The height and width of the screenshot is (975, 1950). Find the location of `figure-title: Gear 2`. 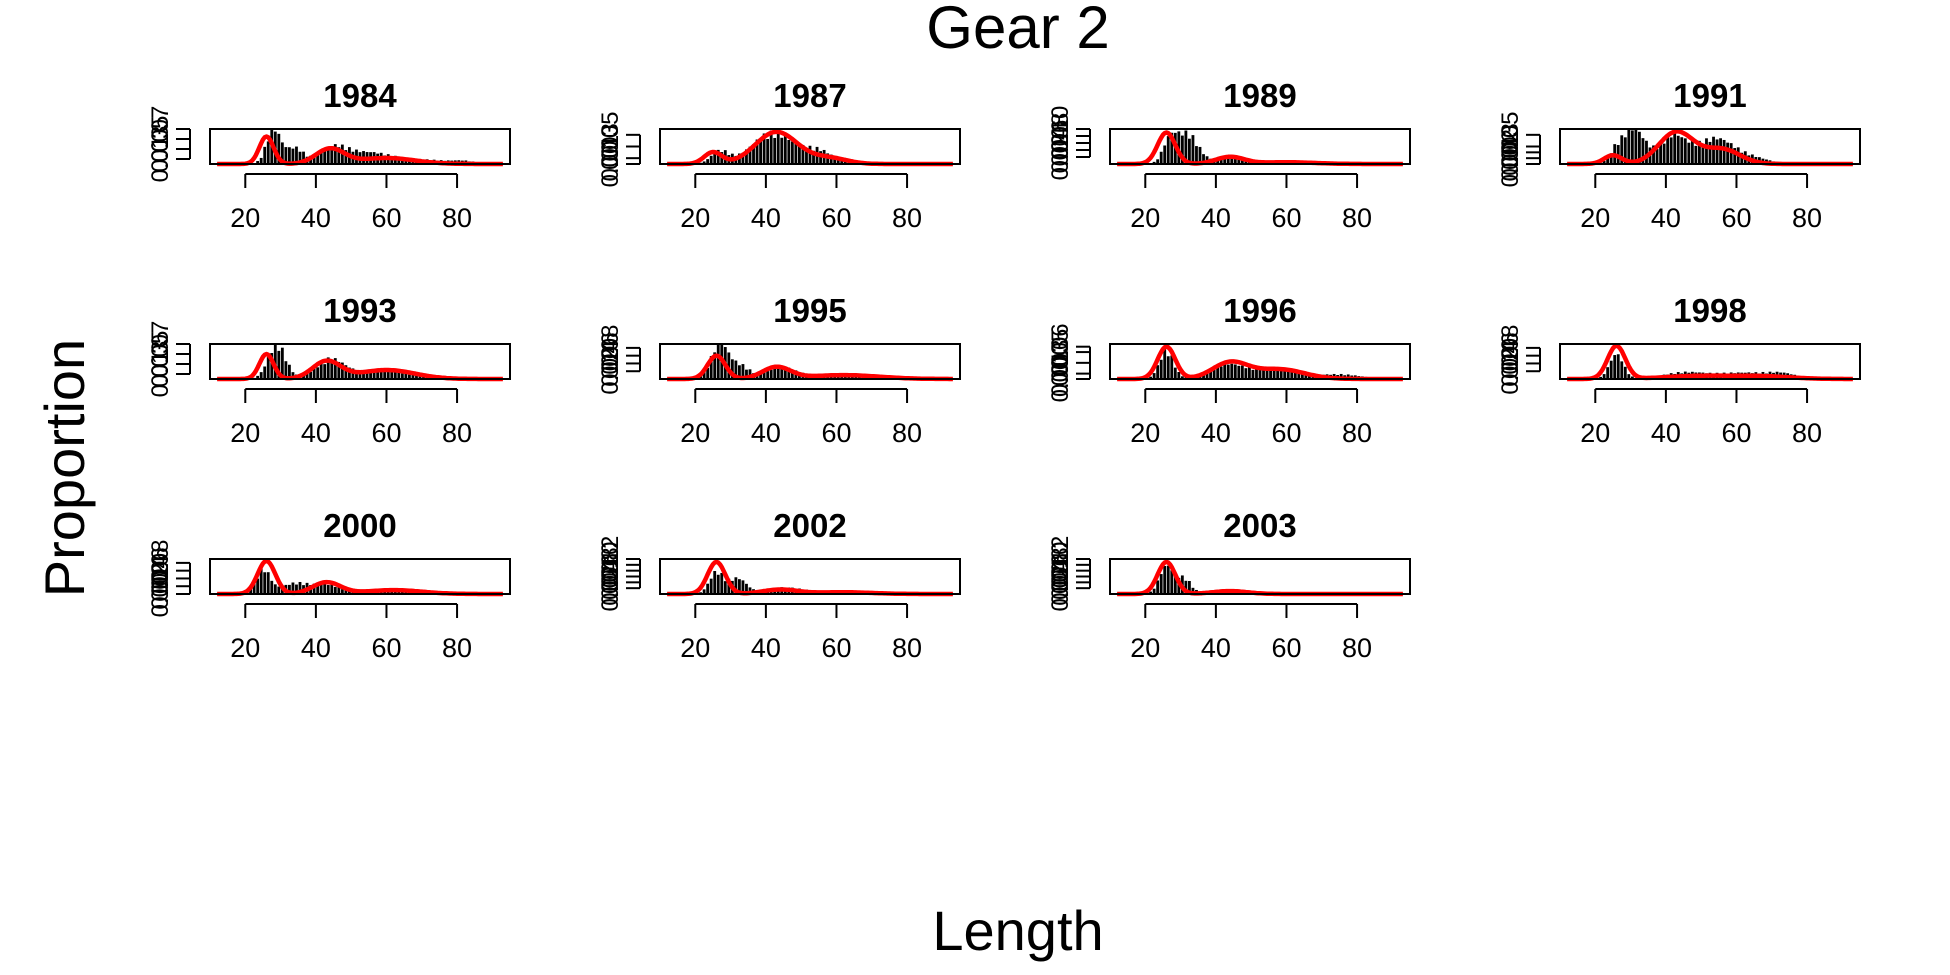

figure-title: Gear 2 is located at coordinates (1017, 30).